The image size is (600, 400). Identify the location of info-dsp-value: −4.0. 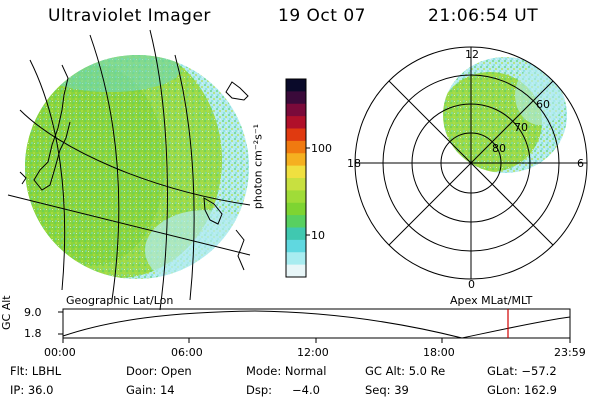
(306, 390).